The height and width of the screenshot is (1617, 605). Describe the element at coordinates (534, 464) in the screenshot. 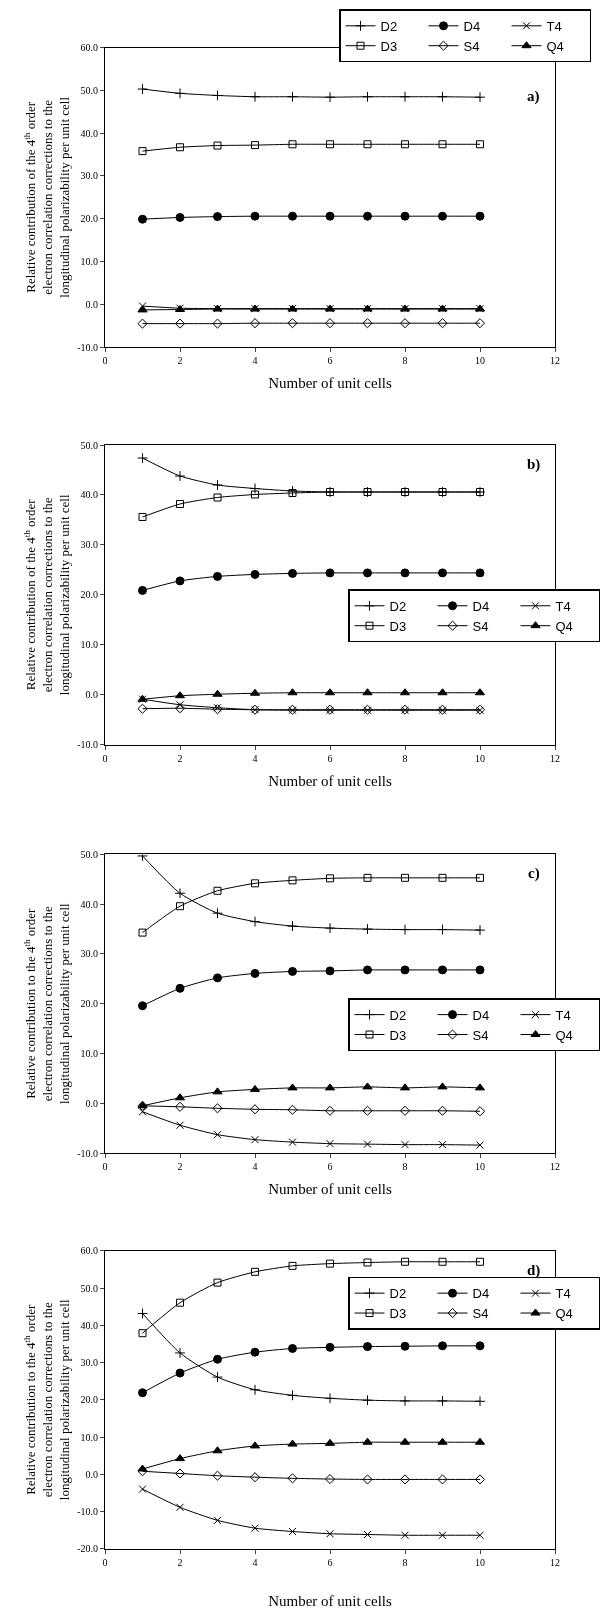

I see `annotation: b)` at that location.